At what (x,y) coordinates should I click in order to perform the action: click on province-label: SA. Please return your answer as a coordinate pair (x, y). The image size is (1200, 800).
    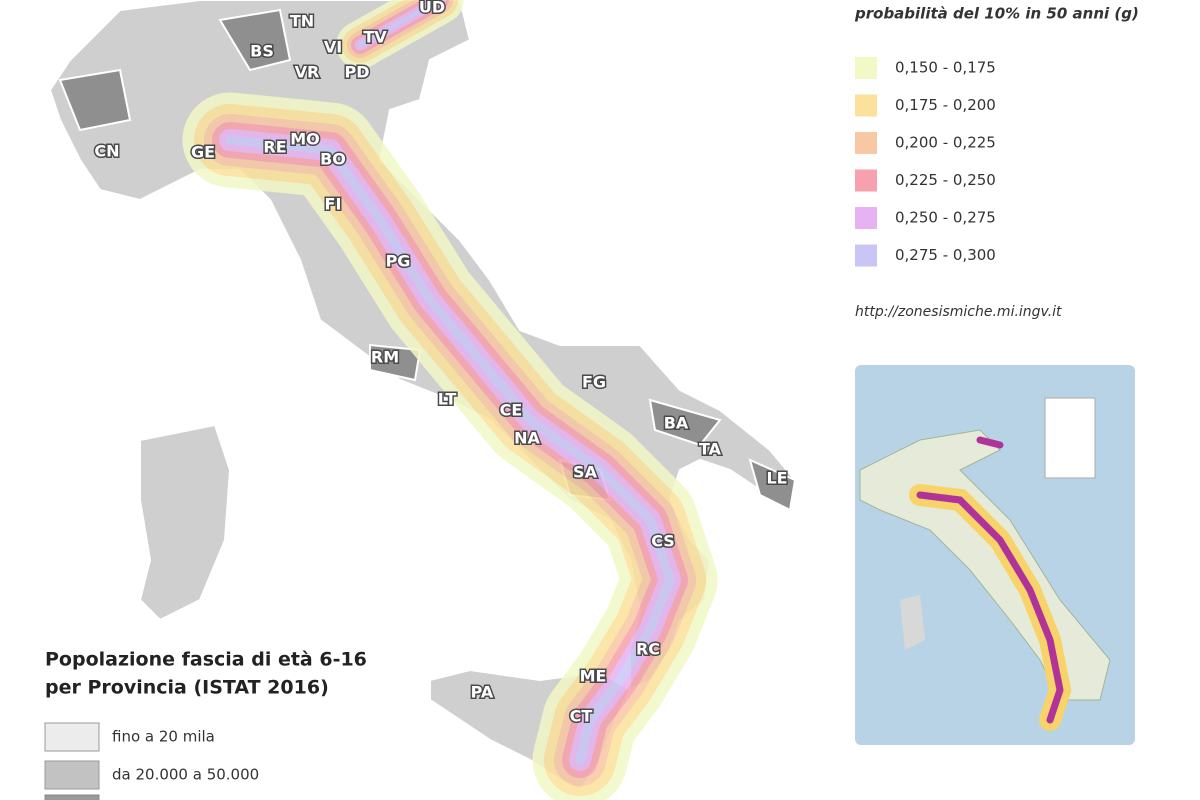
    Looking at the image, I should click on (585, 472).